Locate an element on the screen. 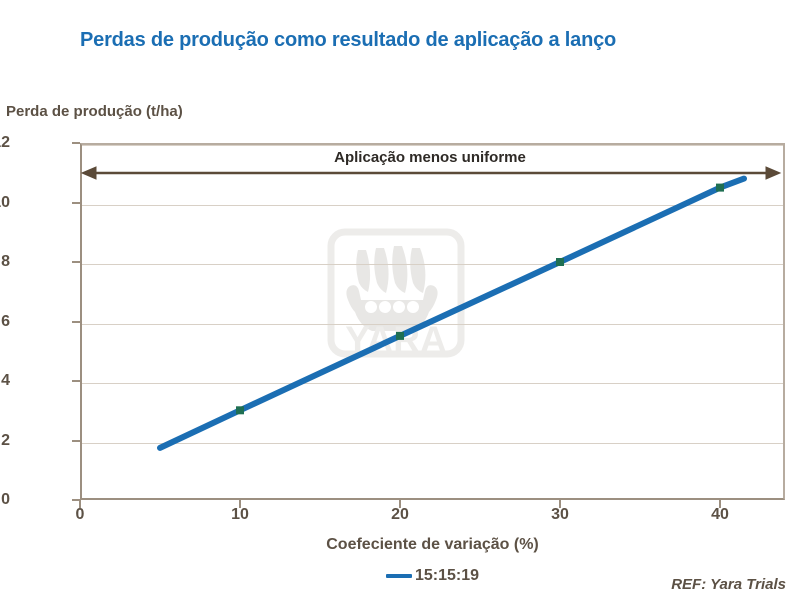 The image size is (800, 600). y-tick-label-2: 2 is located at coordinates (5, 440).